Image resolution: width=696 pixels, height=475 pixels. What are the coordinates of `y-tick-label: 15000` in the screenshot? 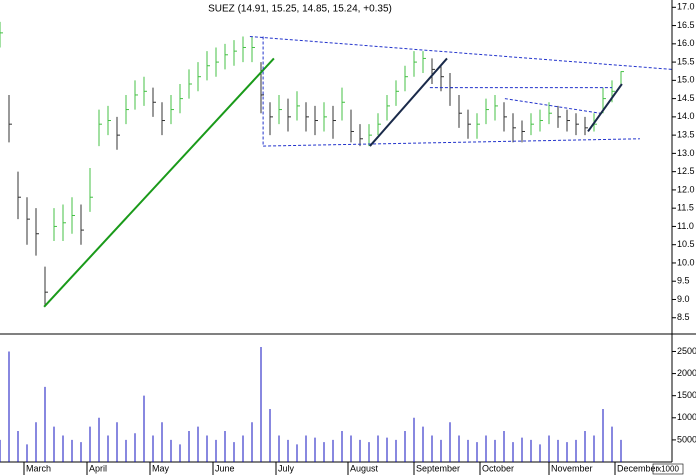 It's located at (686, 395).